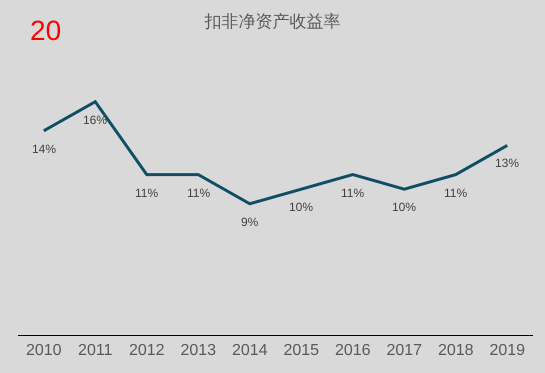 Image resolution: width=545 pixels, height=373 pixels. What do you see at coordinates (95, 120) in the screenshot?
I see `data-label: 16%` at bounding box center [95, 120].